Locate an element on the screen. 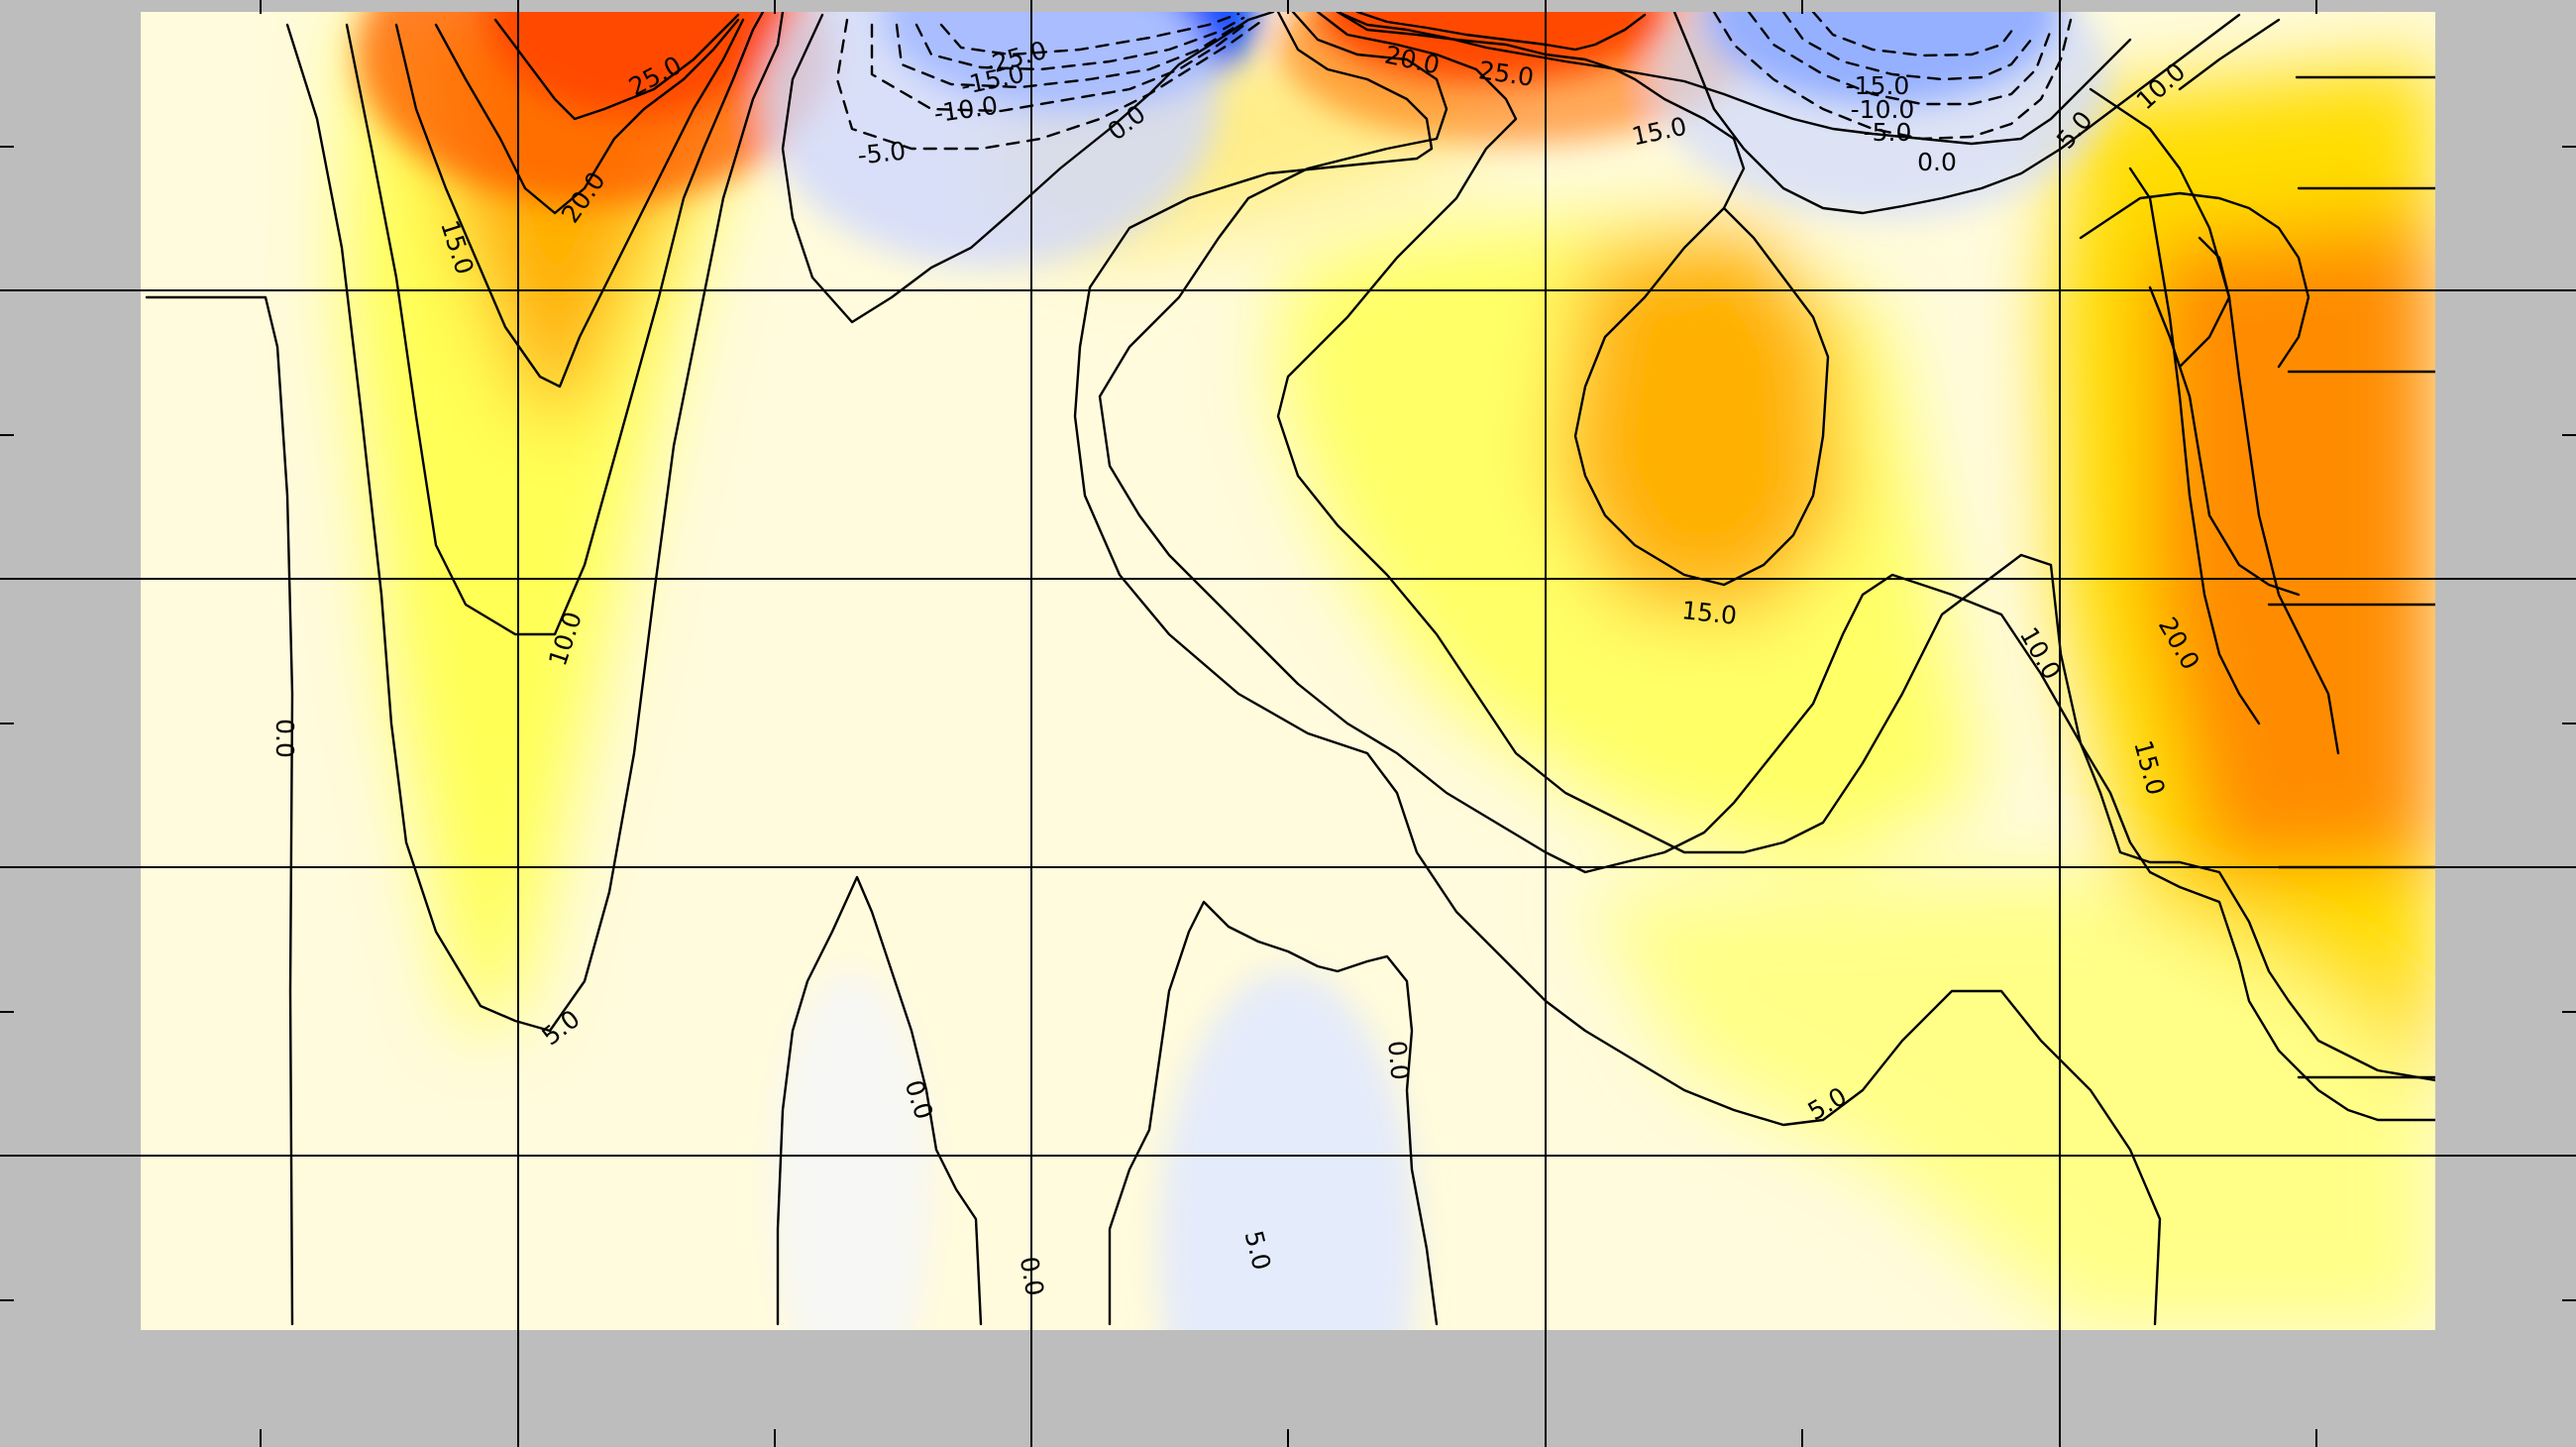  heat-region-right-core is located at coordinates (2292, 545).